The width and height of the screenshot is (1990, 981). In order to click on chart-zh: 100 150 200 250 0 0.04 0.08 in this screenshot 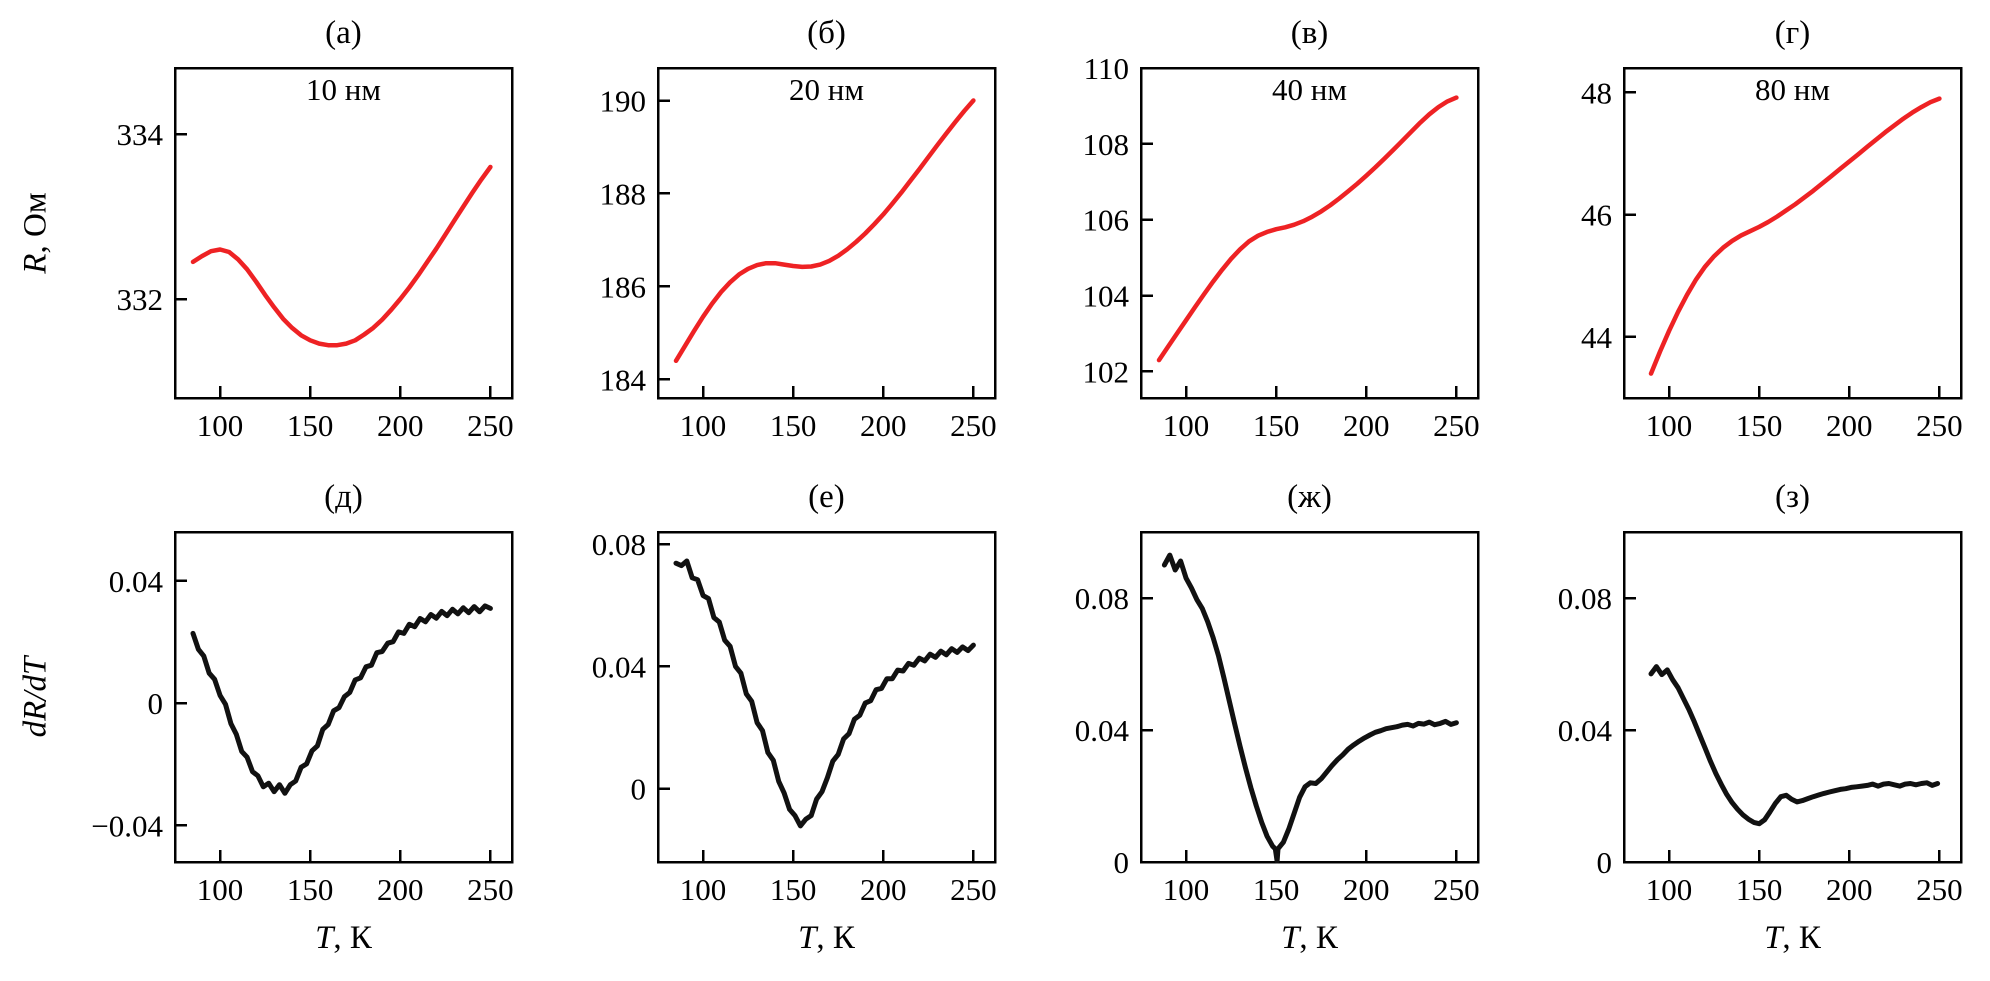, I will do `click(1277, 718)`.